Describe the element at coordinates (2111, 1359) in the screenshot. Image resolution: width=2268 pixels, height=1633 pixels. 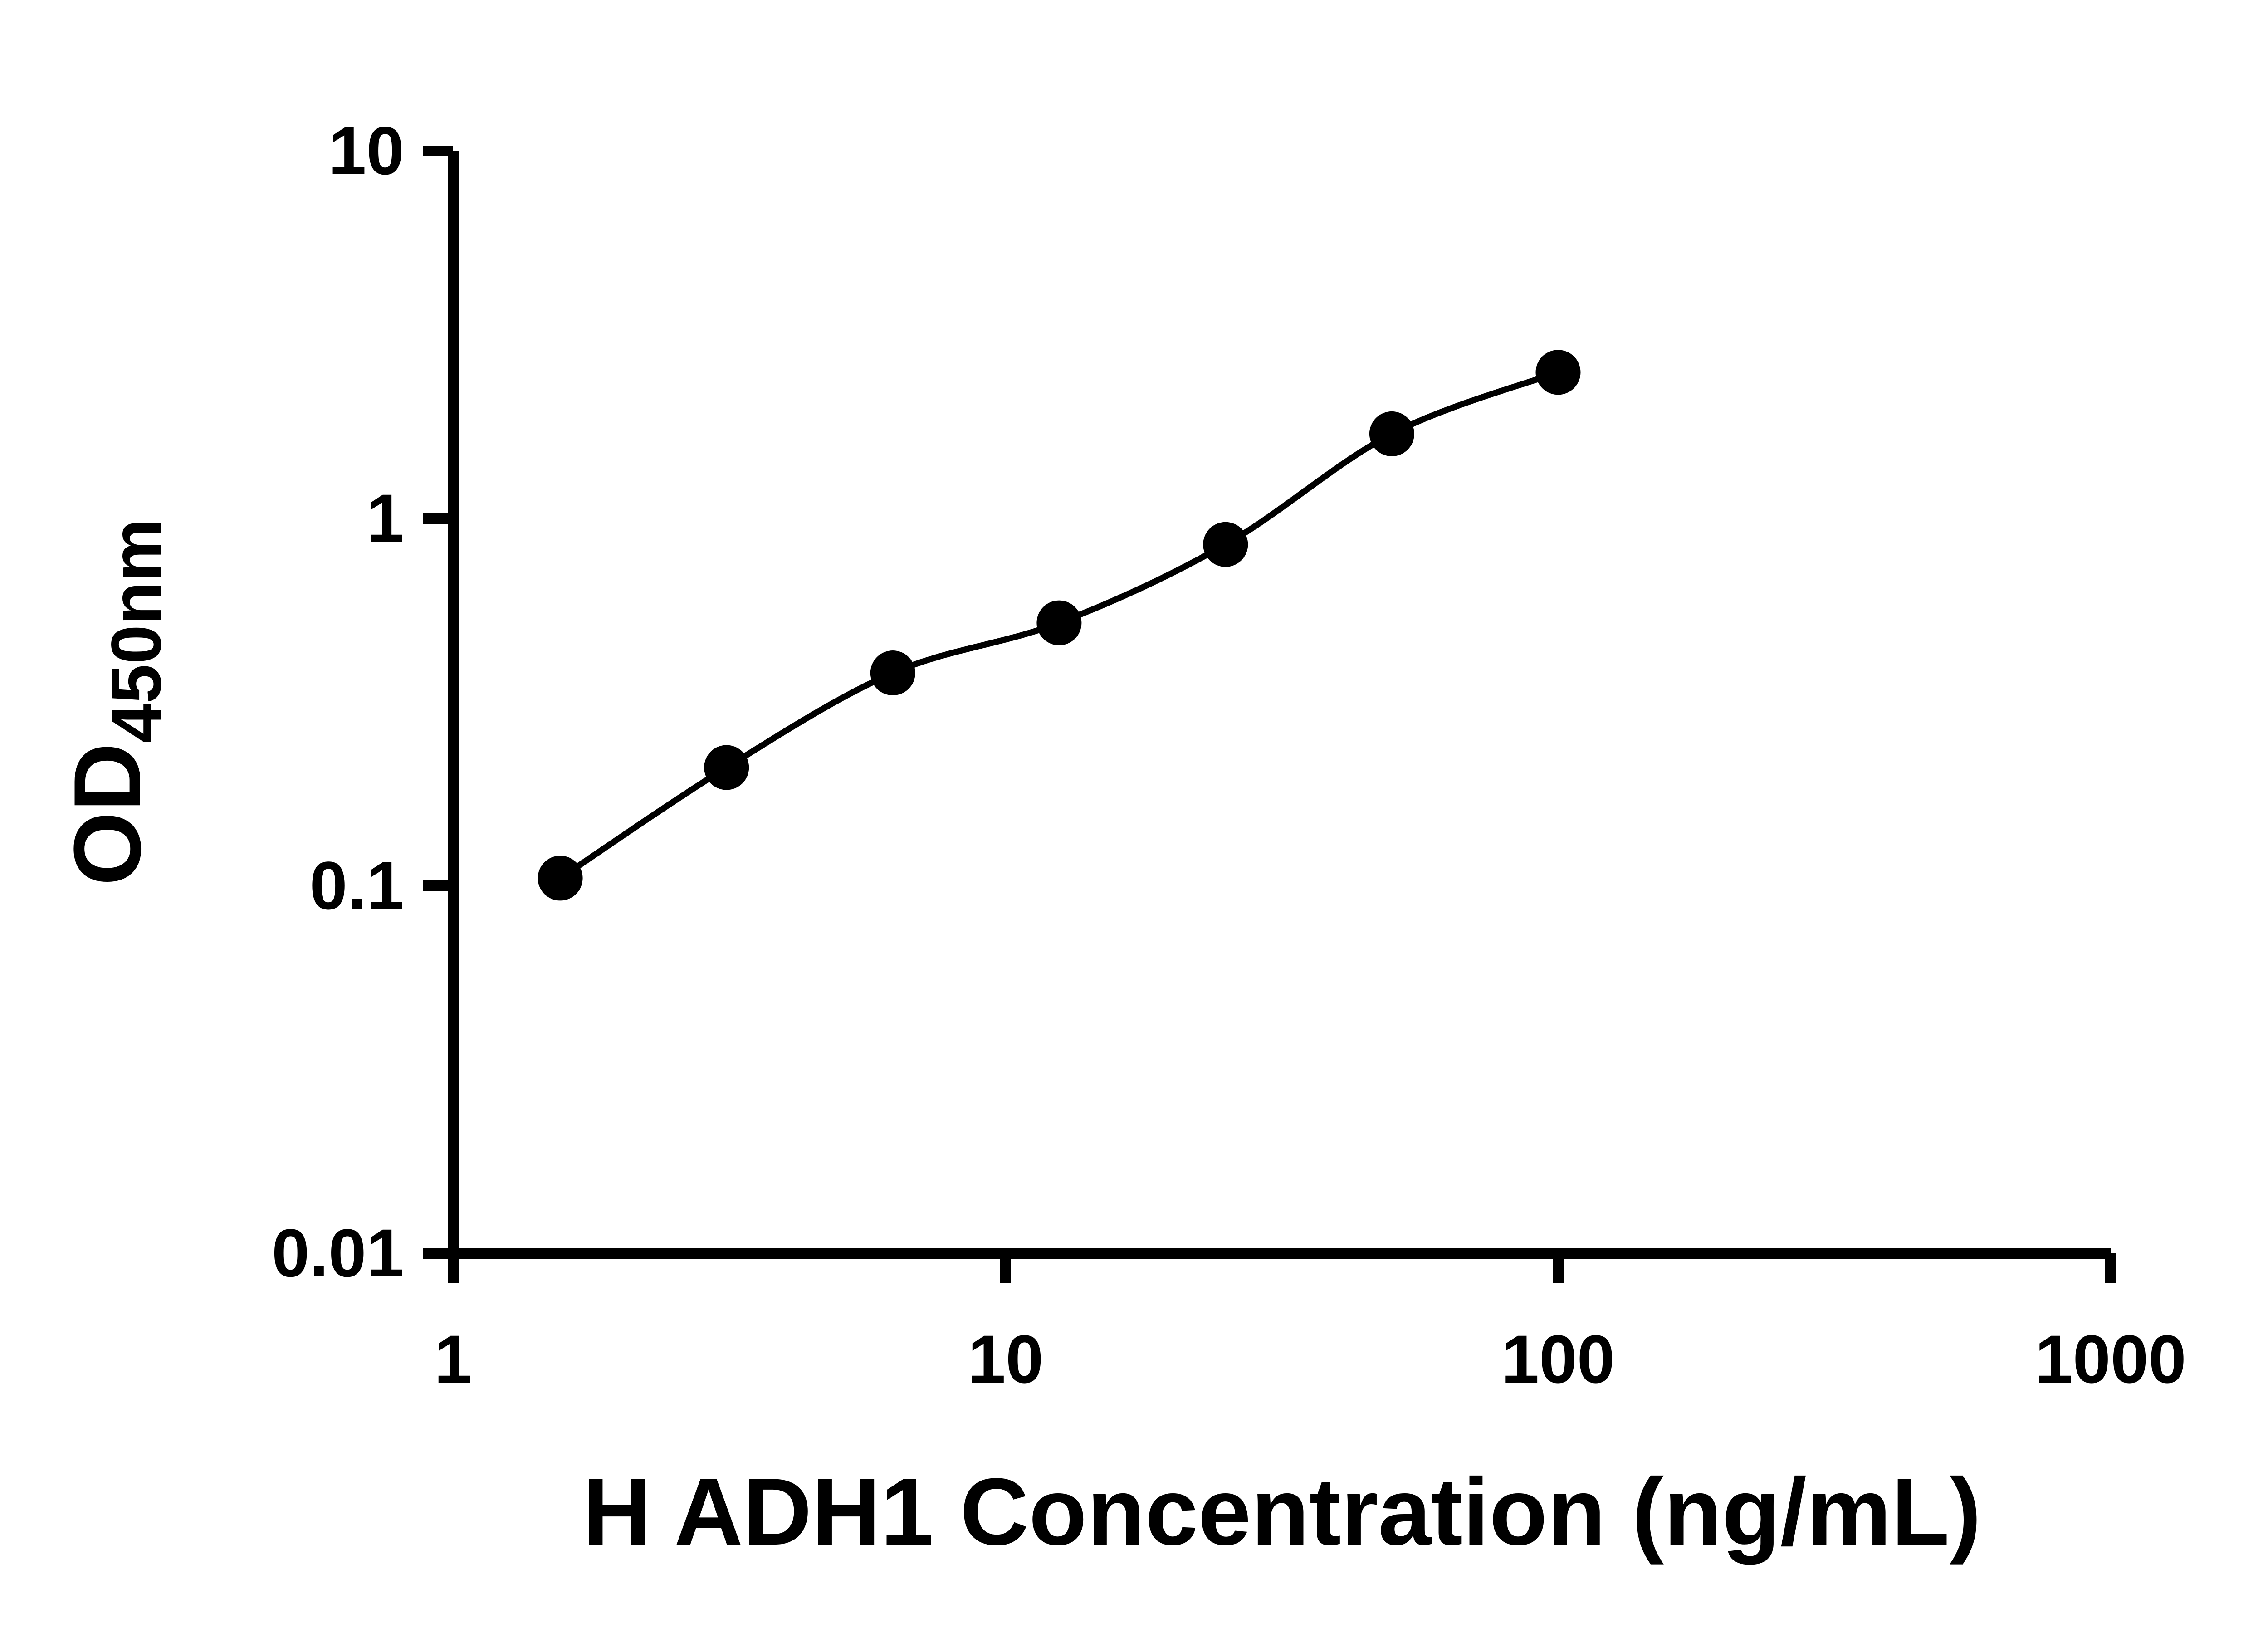
I see `x-tick-label: 1000` at that location.